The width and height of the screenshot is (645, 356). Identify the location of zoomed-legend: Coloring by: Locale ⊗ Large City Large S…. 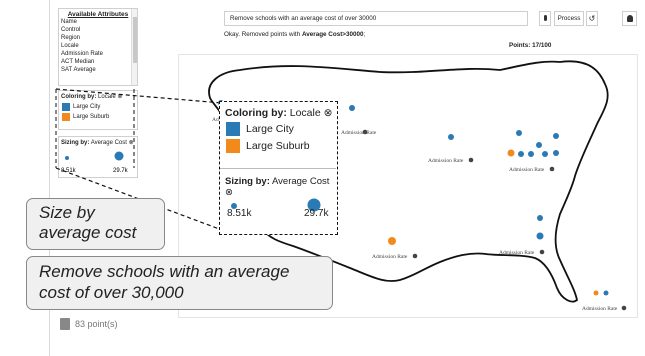
(278, 168).